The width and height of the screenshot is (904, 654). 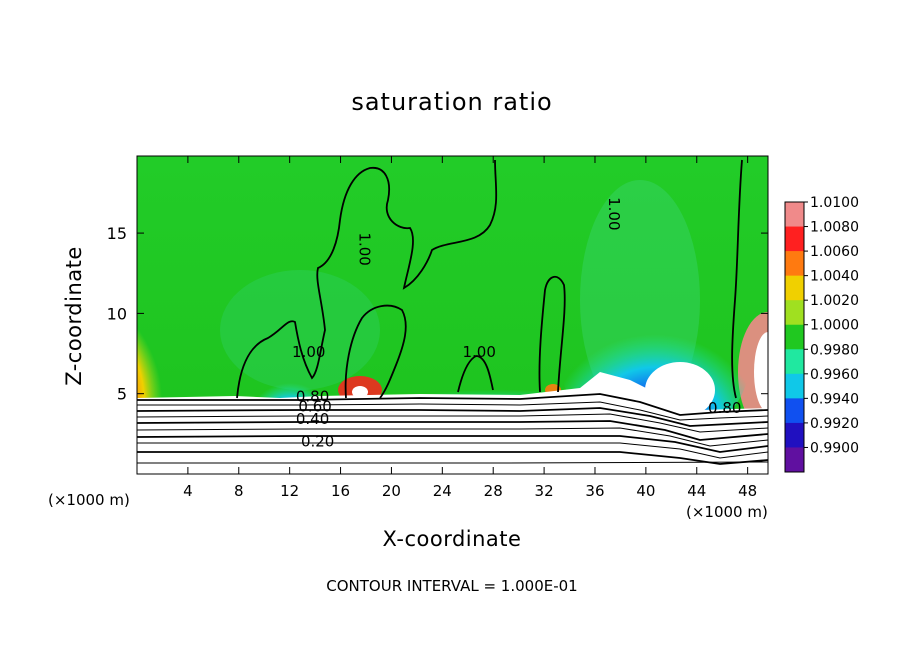 What do you see at coordinates (117, 313) in the screenshot?
I see `y-tick-label: 10` at bounding box center [117, 313].